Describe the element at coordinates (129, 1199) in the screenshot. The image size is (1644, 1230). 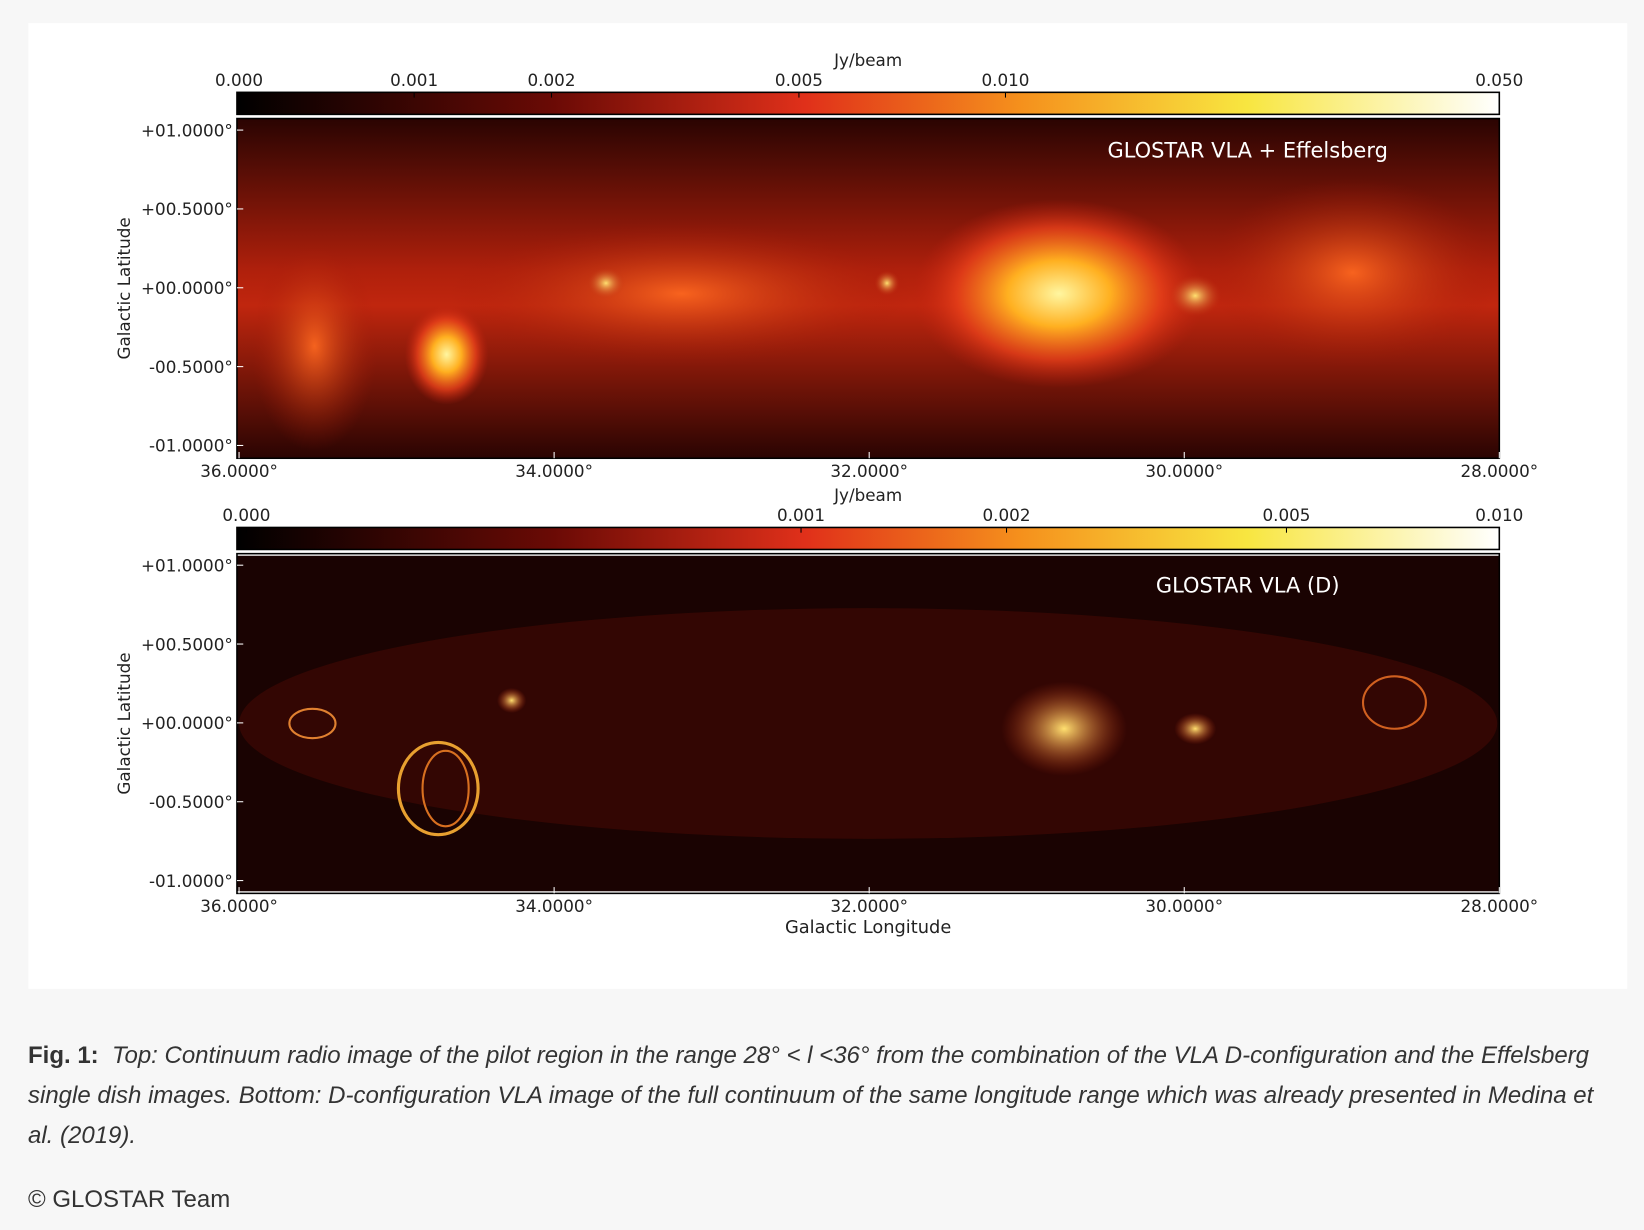
I see `credit: © GLOSTAR Team` at that location.